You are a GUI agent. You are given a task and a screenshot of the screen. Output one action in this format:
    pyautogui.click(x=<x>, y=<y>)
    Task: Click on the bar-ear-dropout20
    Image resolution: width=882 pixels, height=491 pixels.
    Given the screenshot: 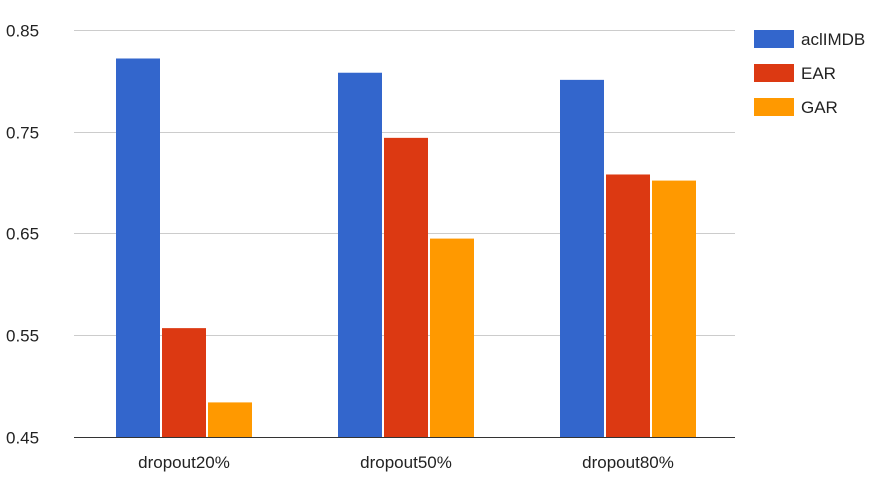 What is the action you would take?
    pyautogui.click(x=184, y=382)
    